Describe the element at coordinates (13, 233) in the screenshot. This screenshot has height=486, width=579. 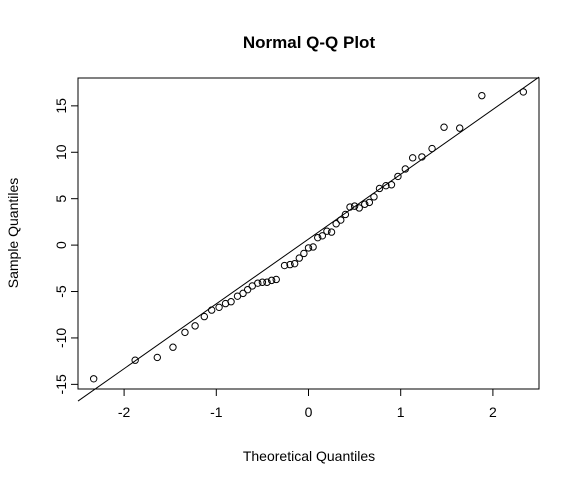
I see `y-axis-label: Sample Quantiles` at that location.